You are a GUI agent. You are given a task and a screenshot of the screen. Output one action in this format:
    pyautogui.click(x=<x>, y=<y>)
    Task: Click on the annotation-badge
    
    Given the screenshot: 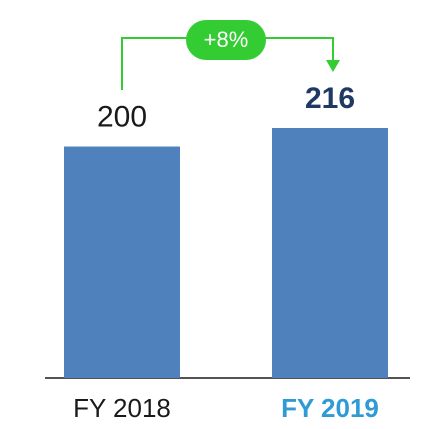 What is the action you would take?
    pyautogui.click(x=226, y=40)
    